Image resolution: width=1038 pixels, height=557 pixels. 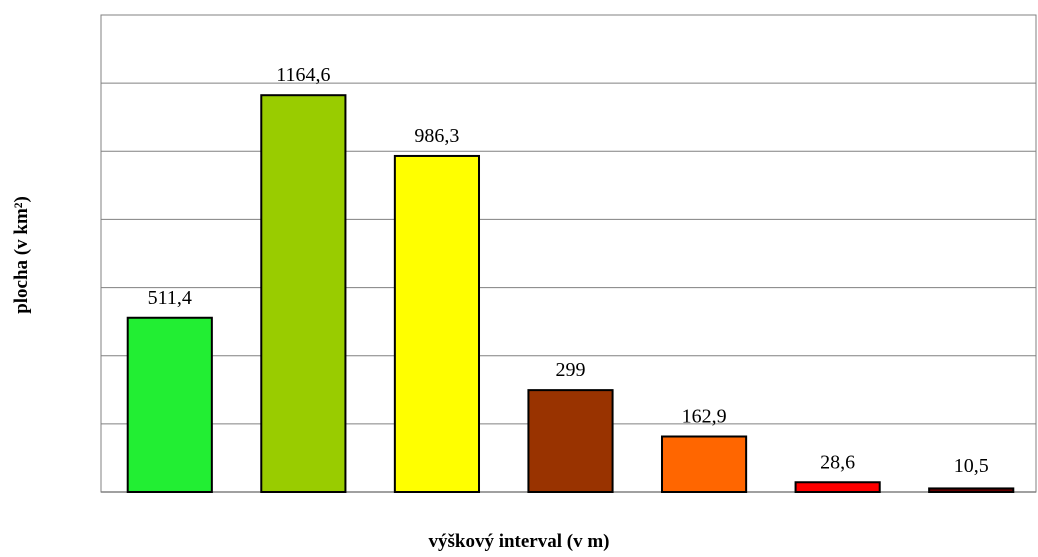 What do you see at coordinates (170, 298) in the screenshot?
I see `data-label: 511,4` at bounding box center [170, 298].